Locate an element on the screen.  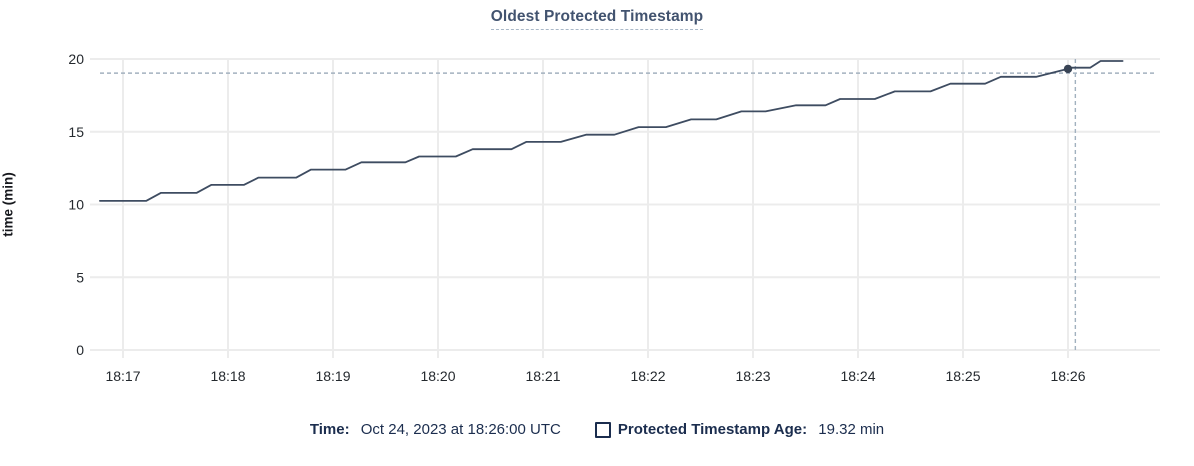
y-tick-label: 20 is located at coordinates (76, 59).